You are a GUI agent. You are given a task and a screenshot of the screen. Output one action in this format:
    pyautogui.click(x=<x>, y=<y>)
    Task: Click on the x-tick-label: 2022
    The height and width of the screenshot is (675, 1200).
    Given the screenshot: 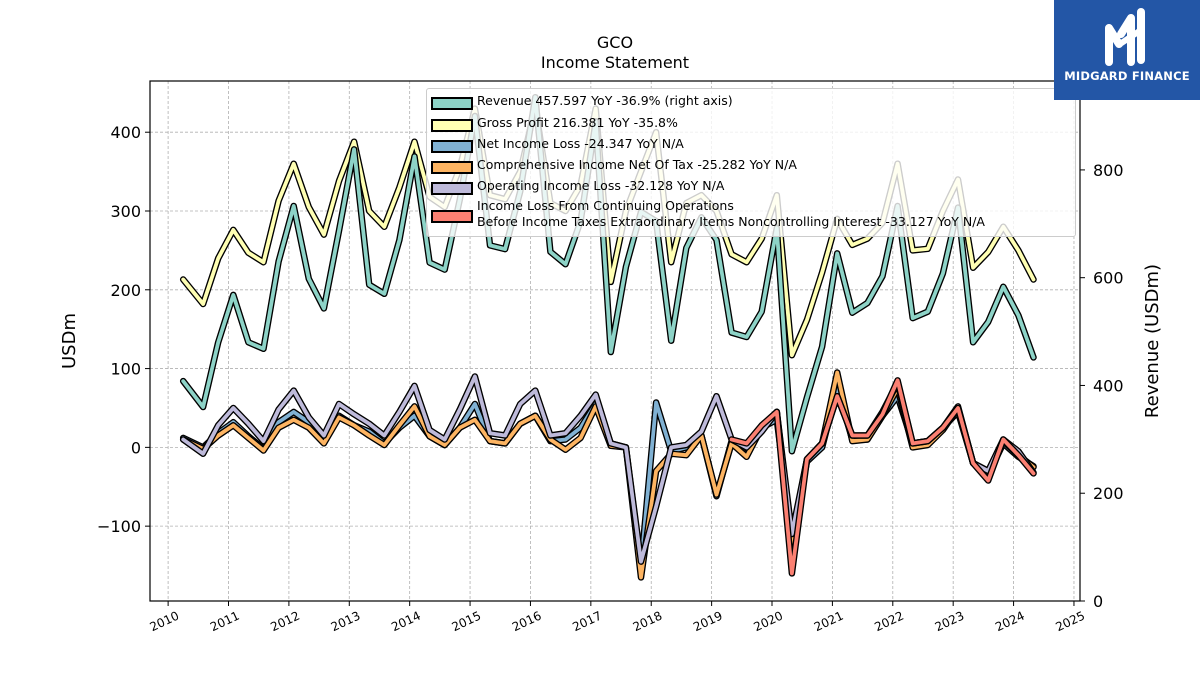 What is the action you would take?
    pyautogui.click(x=889, y=622)
    